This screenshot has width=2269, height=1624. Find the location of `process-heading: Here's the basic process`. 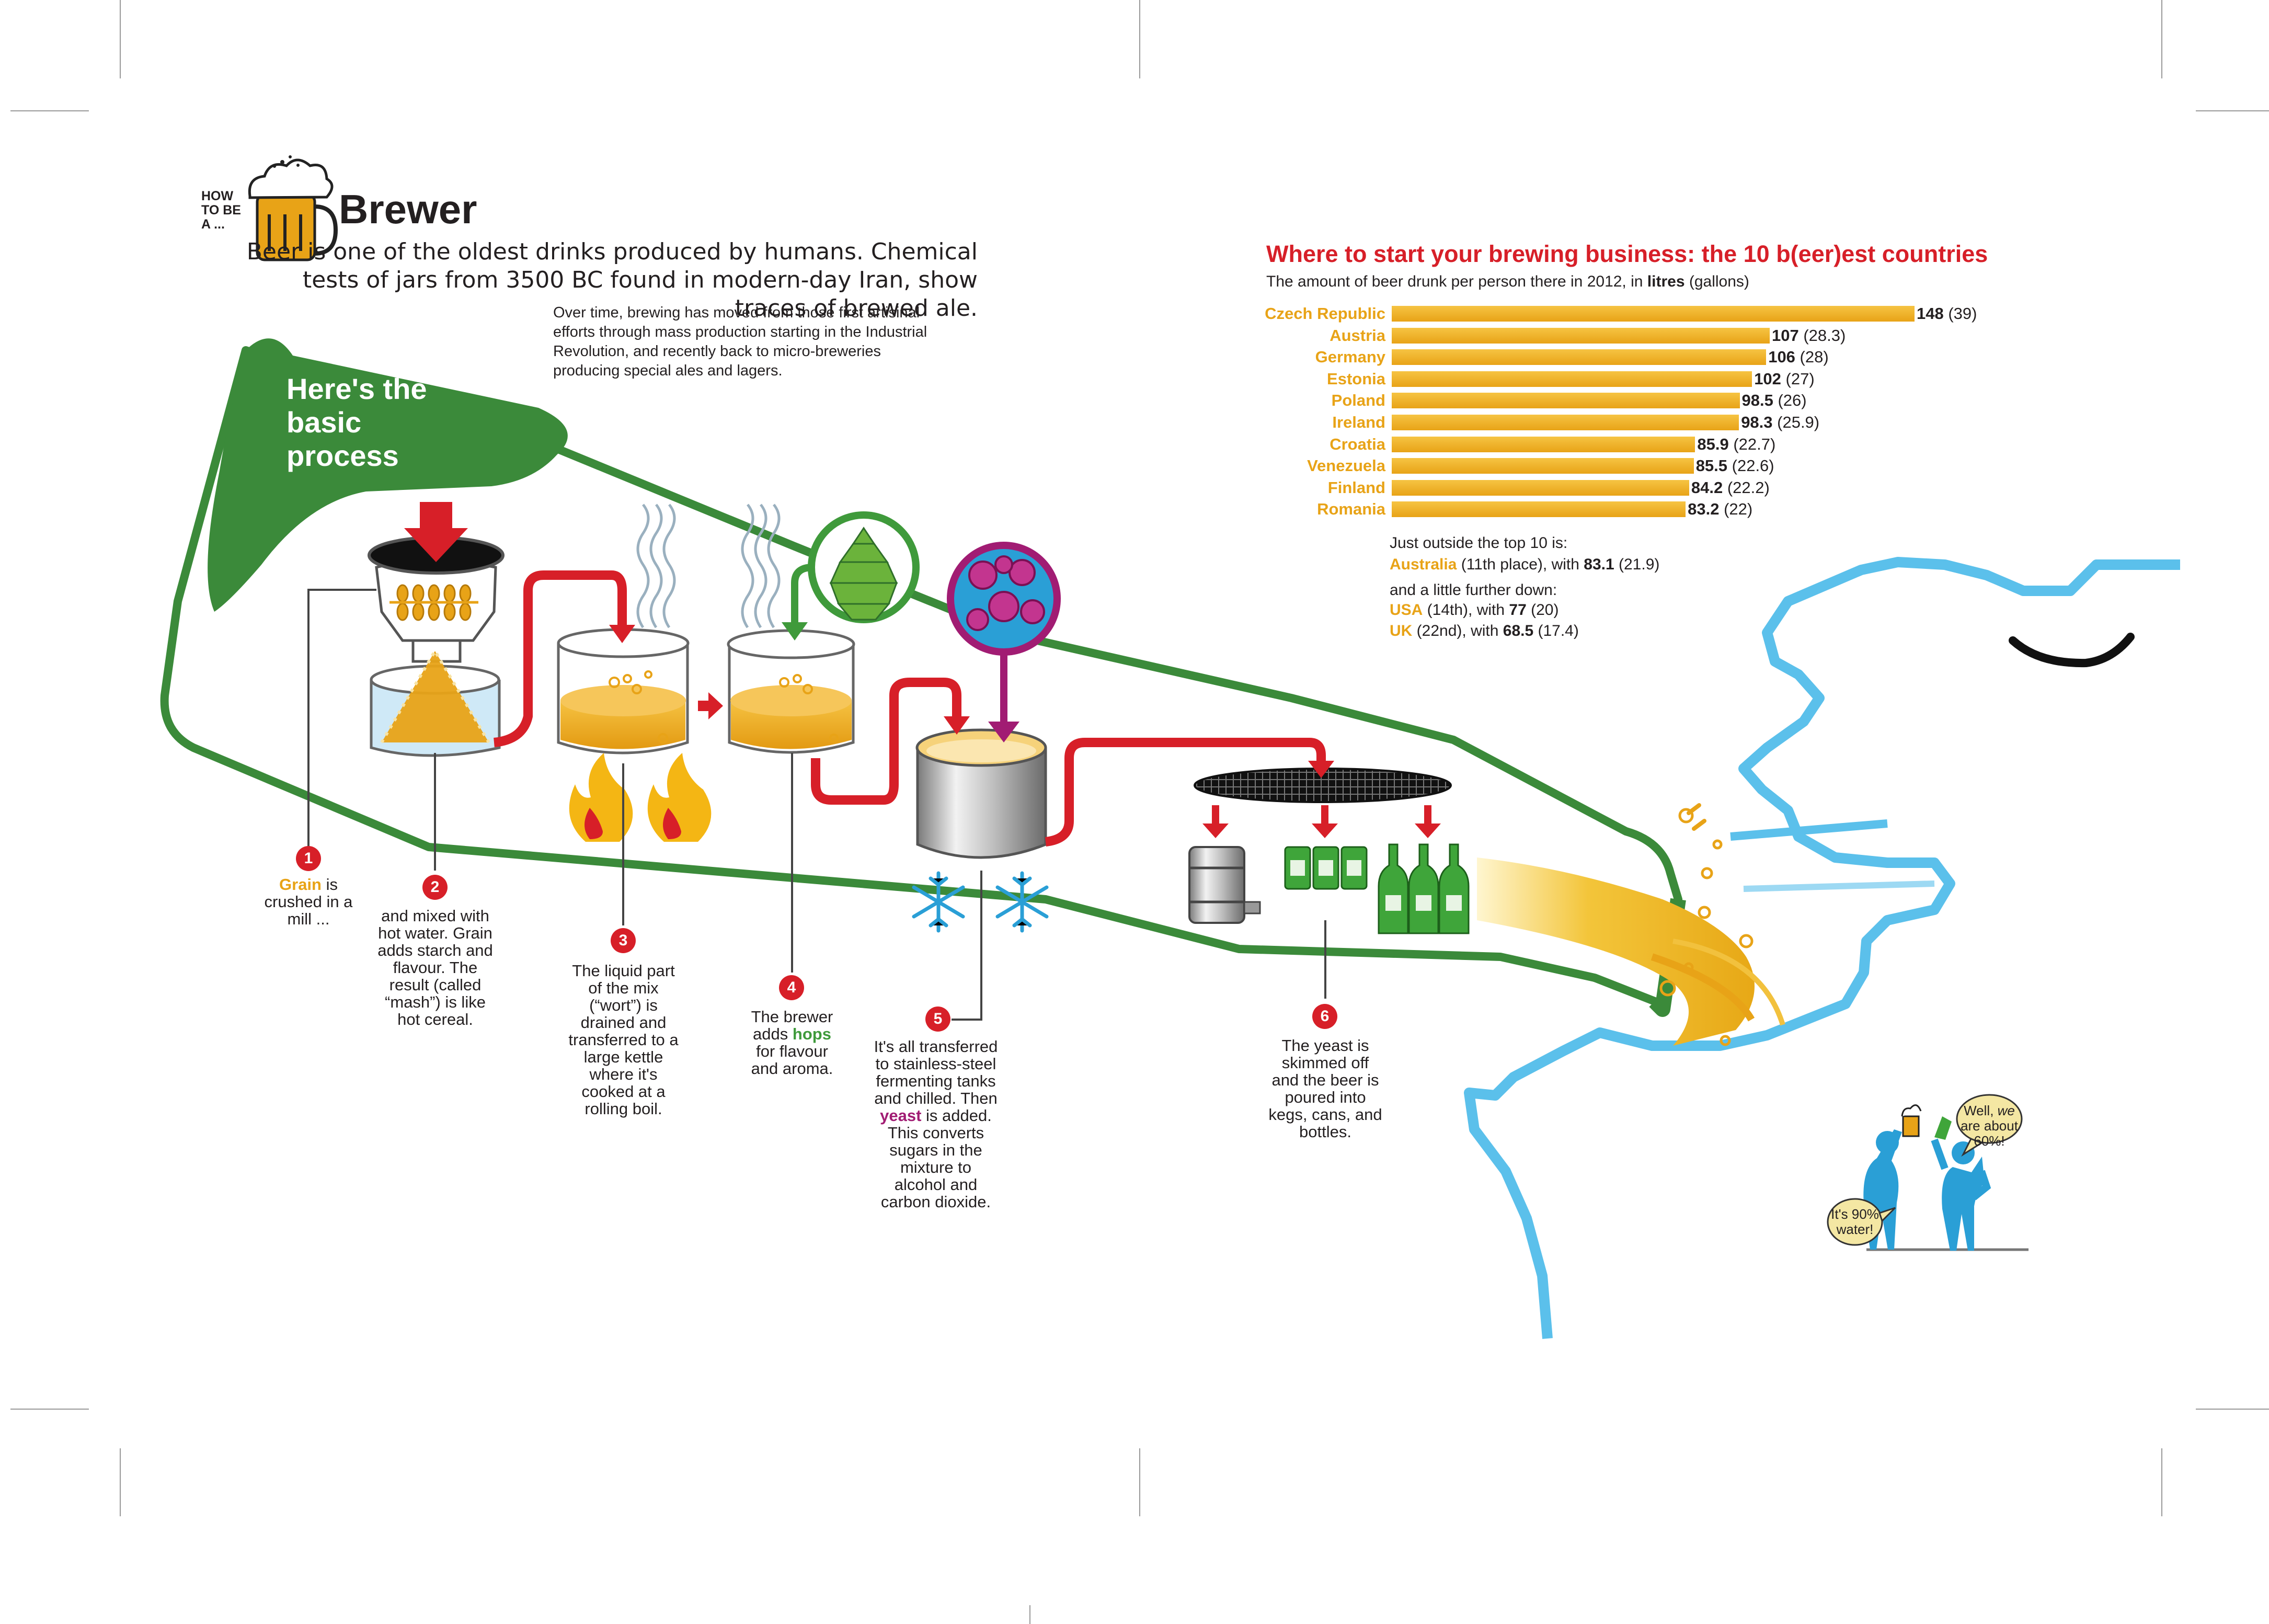

process-heading: Here's the basic process is located at coordinates (357, 422).